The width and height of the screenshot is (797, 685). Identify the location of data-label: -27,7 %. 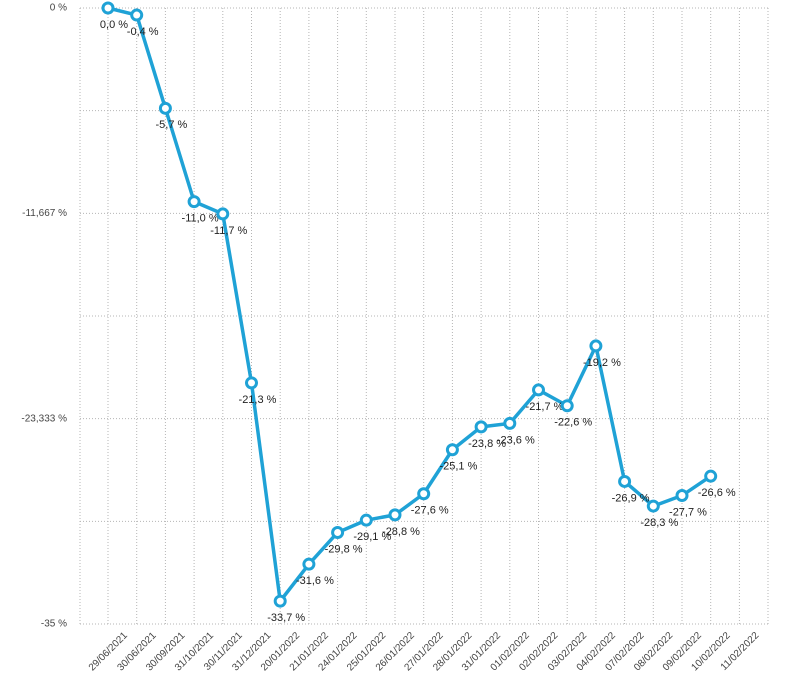
(688, 512).